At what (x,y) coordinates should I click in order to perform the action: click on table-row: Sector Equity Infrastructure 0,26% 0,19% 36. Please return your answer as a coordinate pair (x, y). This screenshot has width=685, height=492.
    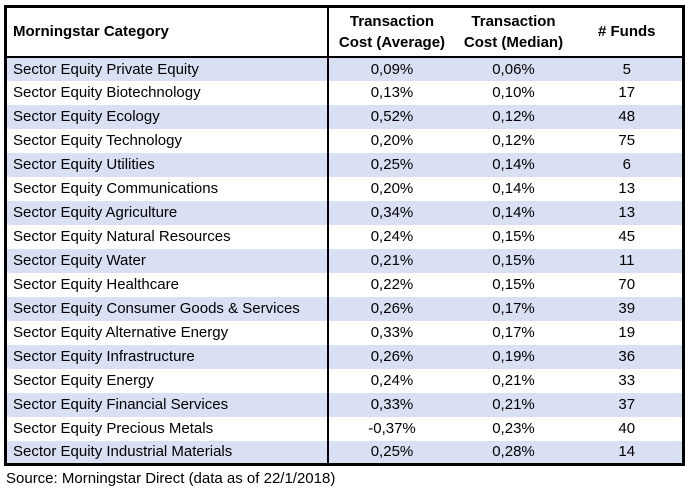
    Looking at the image, I should click on (344, 356).